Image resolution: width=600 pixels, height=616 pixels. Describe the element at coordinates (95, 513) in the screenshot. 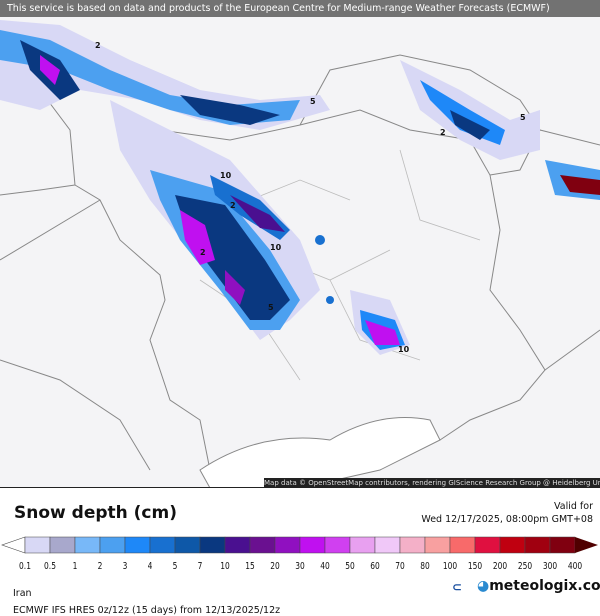

I see `legend-title: Snow depth (cm)` at that location.